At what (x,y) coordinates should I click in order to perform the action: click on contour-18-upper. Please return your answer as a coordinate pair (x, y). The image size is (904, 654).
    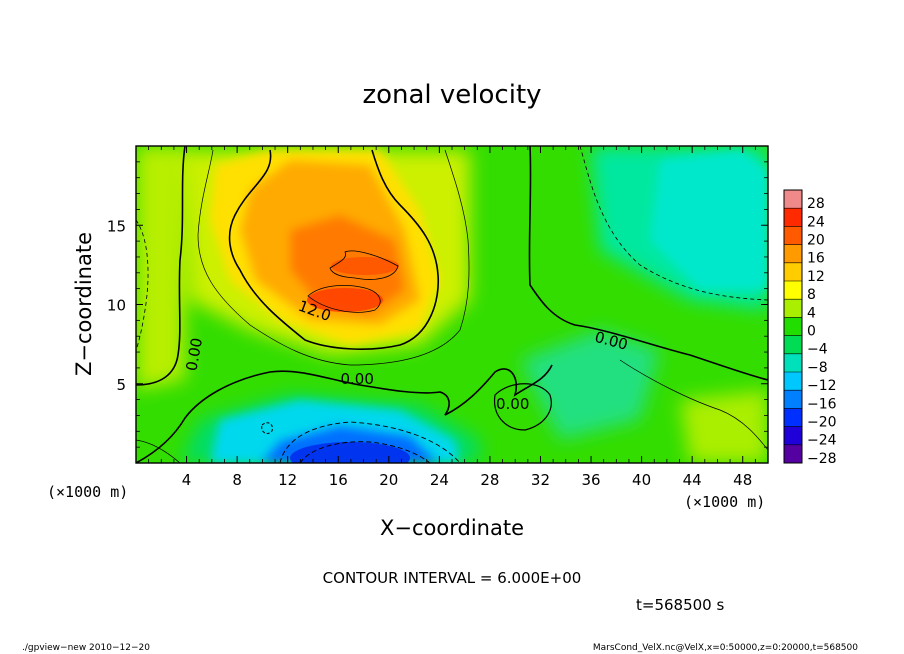
    Looking at the image, I should click on (364, 265).